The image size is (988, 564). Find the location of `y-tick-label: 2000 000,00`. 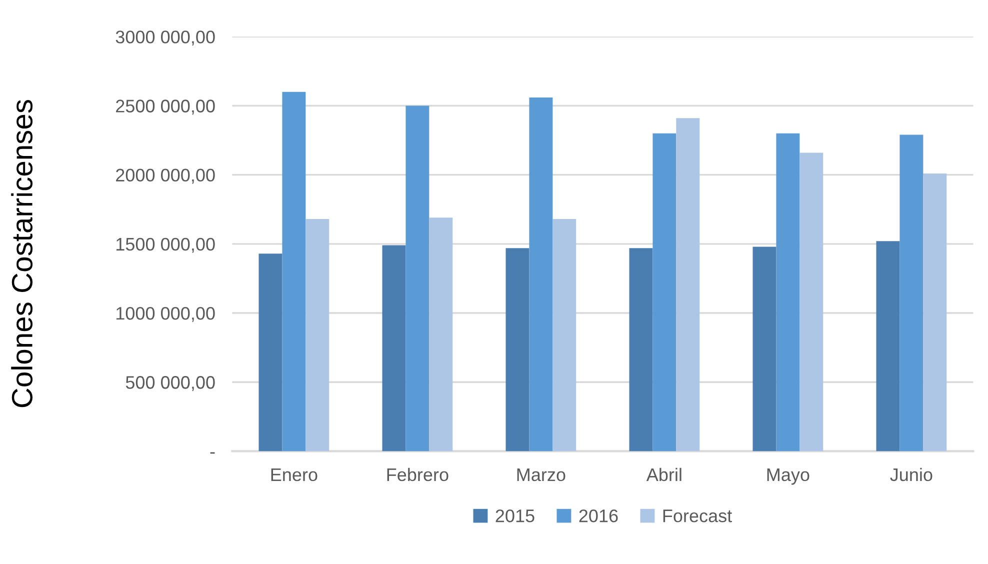

y-tick-label: 2000 000,00 is located at coordinates (165, 176).